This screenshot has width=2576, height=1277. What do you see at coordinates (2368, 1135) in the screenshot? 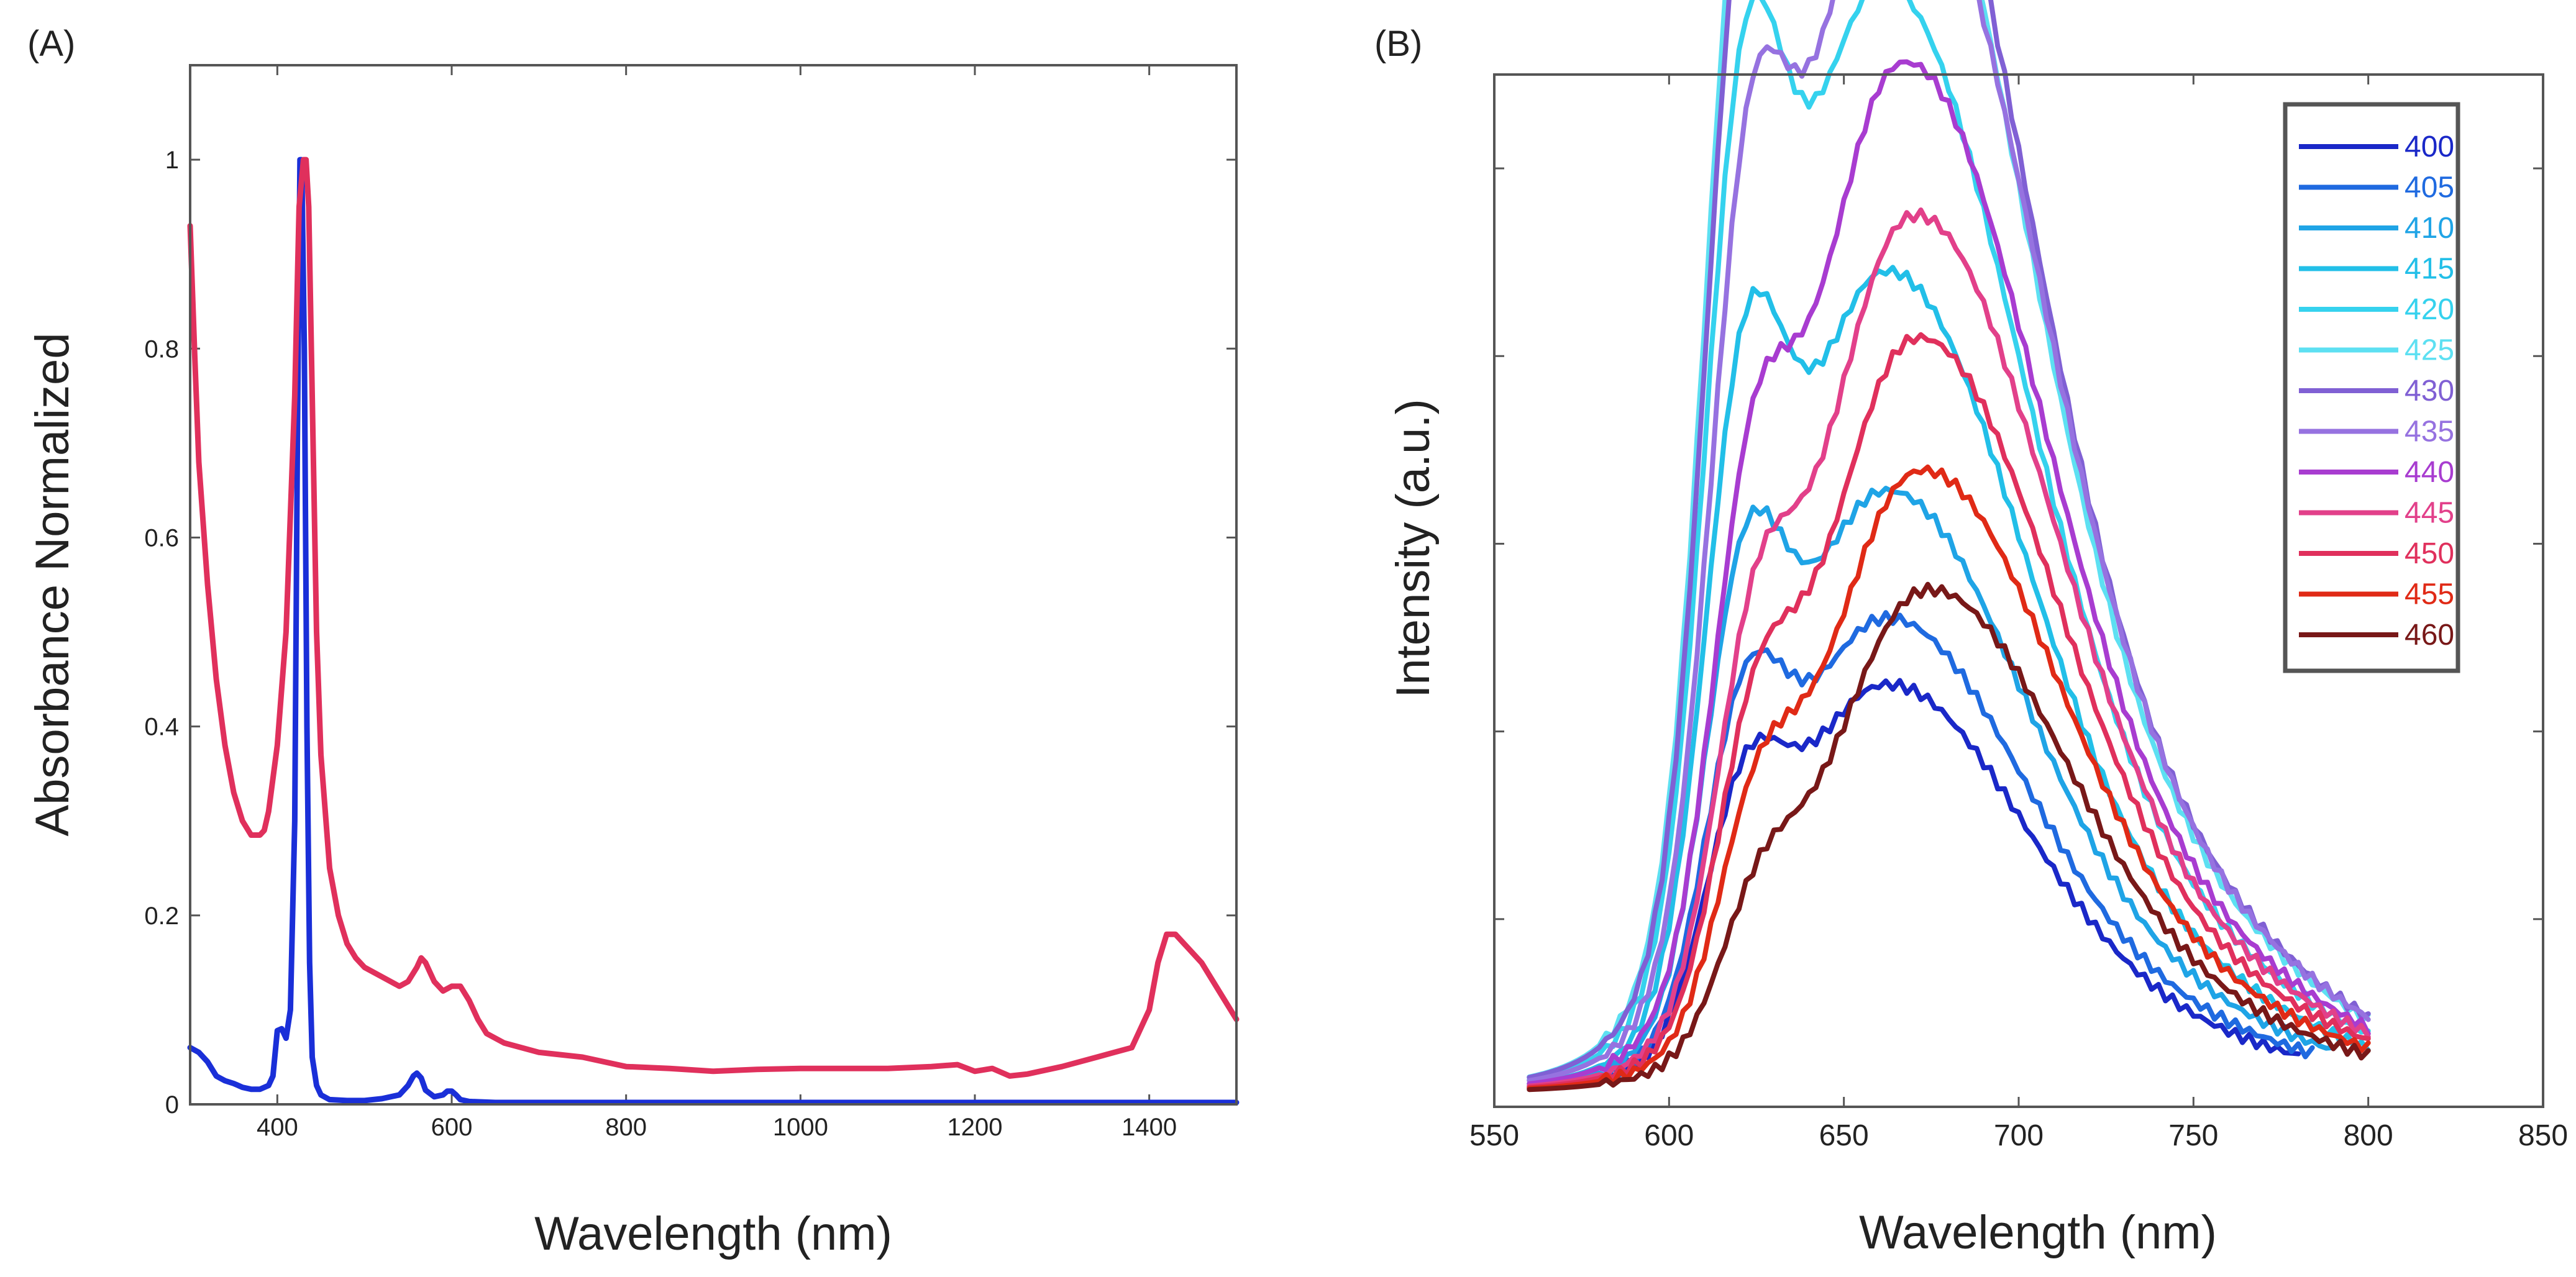
I see `panel-b-x-tick-label: 800` at bounding box center [2368, 1135].